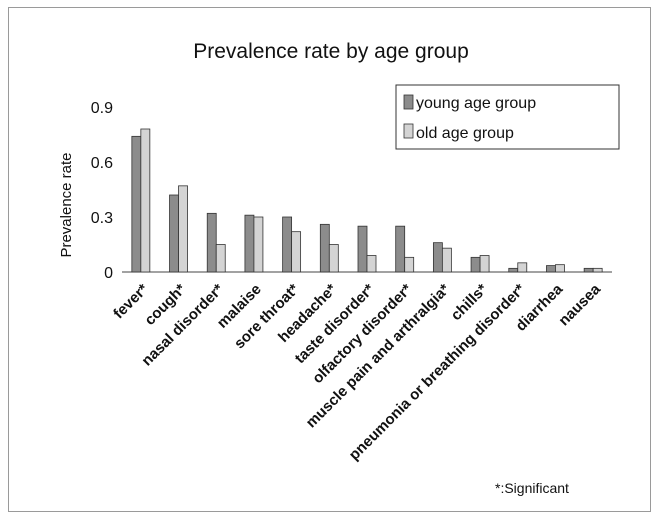 This screenshot has width=662, height=523. I want to click on legend: young age group old age group, so click(507, 117).